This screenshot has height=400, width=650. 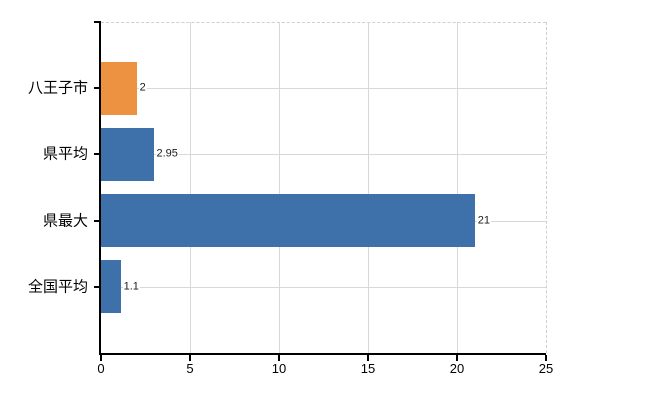 I want to click on bar-value-label: 2, so click(x=142, y=88).